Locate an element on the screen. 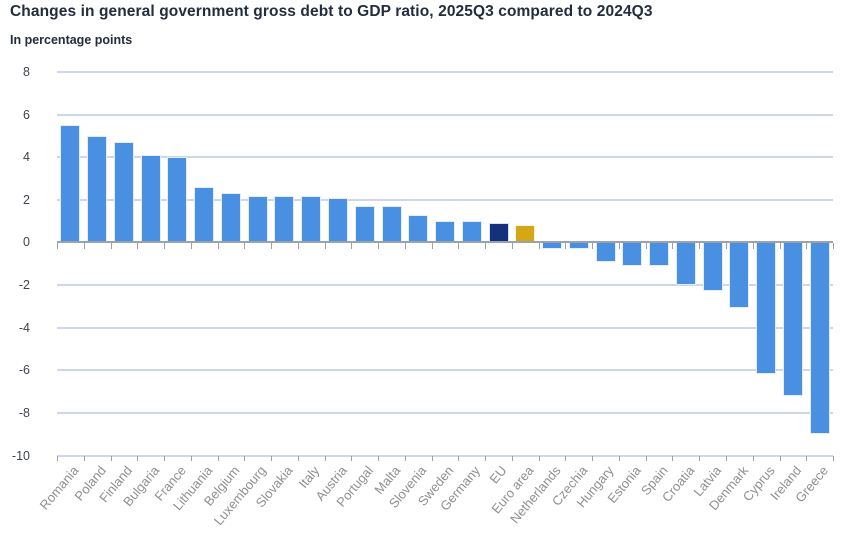  bar-poland is located at coordinates (97, 189).